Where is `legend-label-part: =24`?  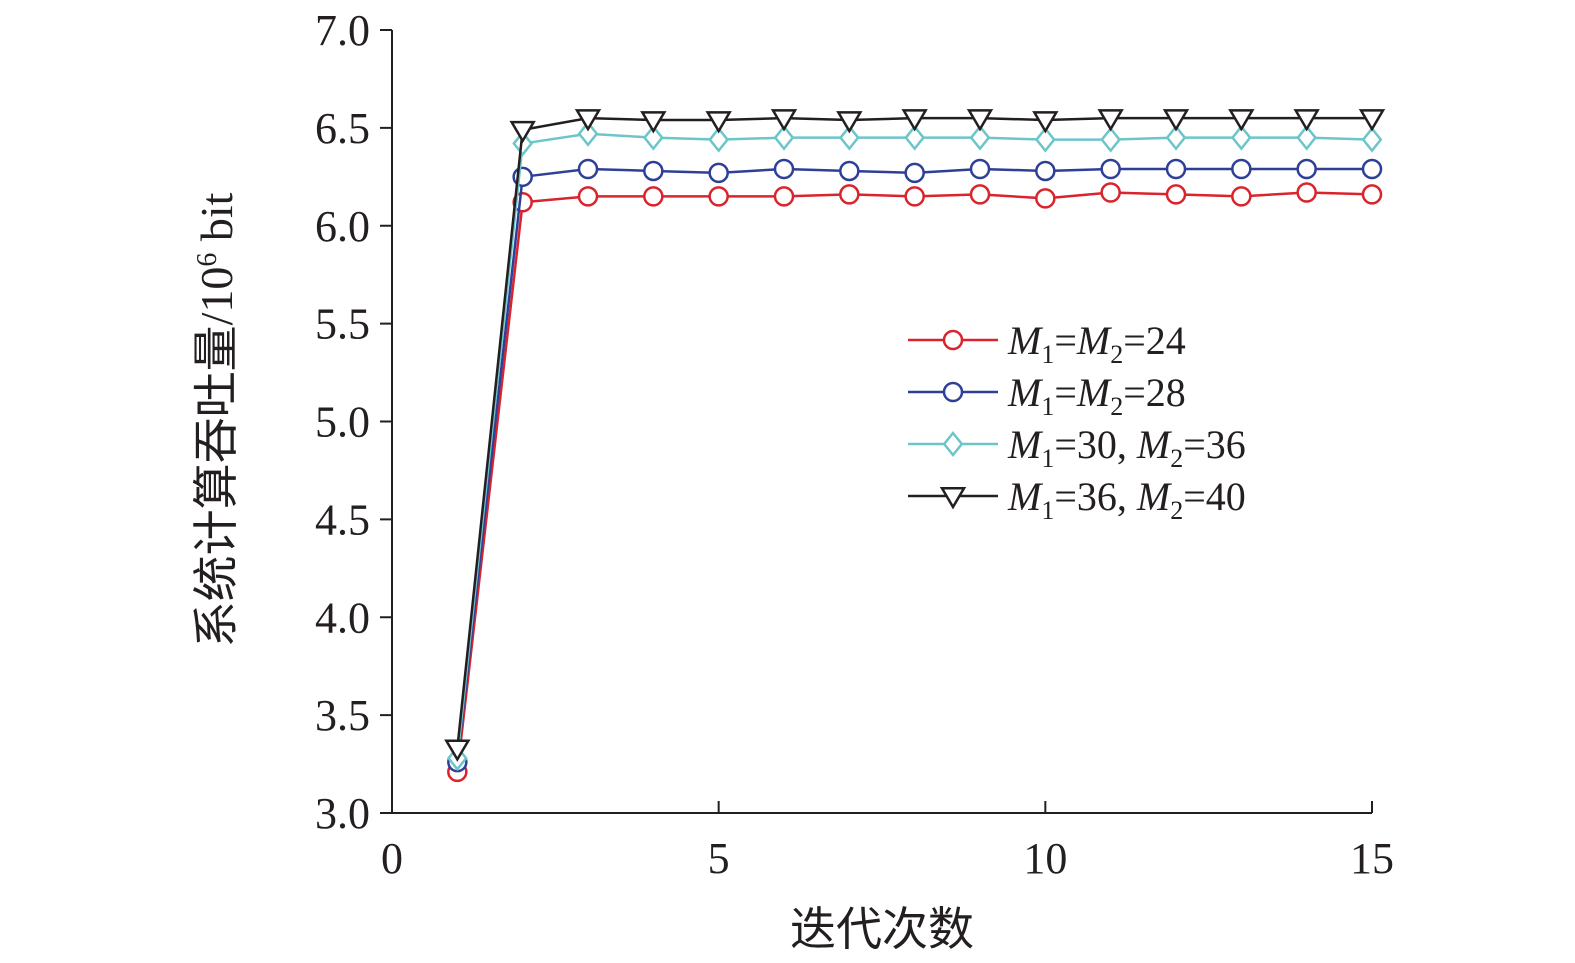 legend-label-part: =24 is located at coordinates (1154, 340).